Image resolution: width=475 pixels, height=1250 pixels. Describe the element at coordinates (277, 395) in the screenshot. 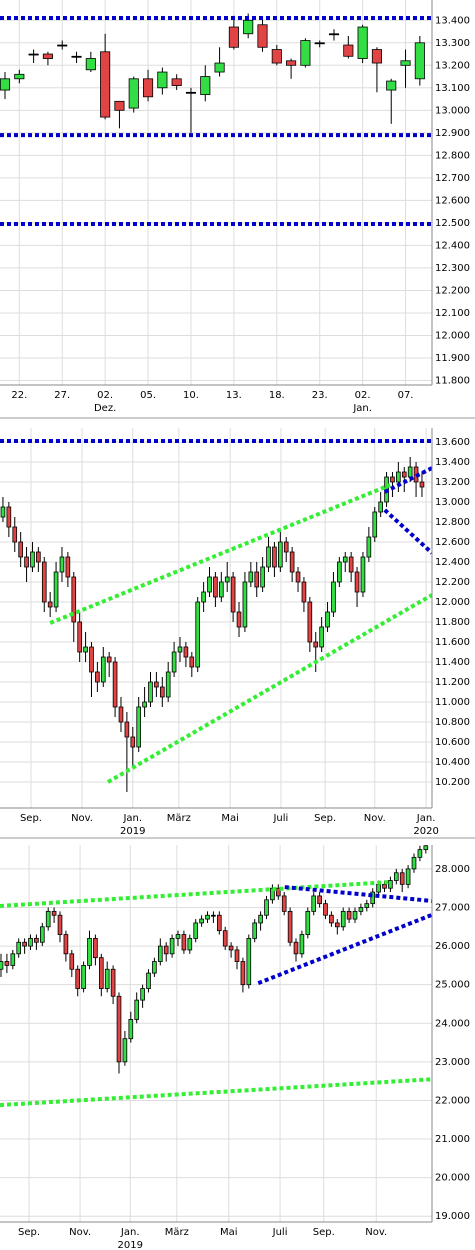

I see `x-tick-label: 18.` at that location.